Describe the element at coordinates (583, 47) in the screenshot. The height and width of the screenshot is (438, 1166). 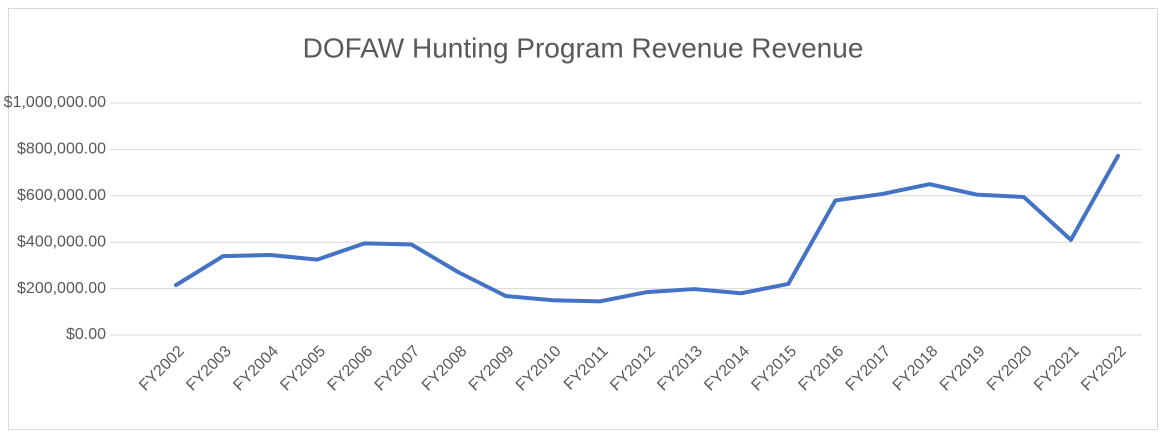
I see `chart-title: DOFAW Hunting Program Revenue Revenue` at that location.